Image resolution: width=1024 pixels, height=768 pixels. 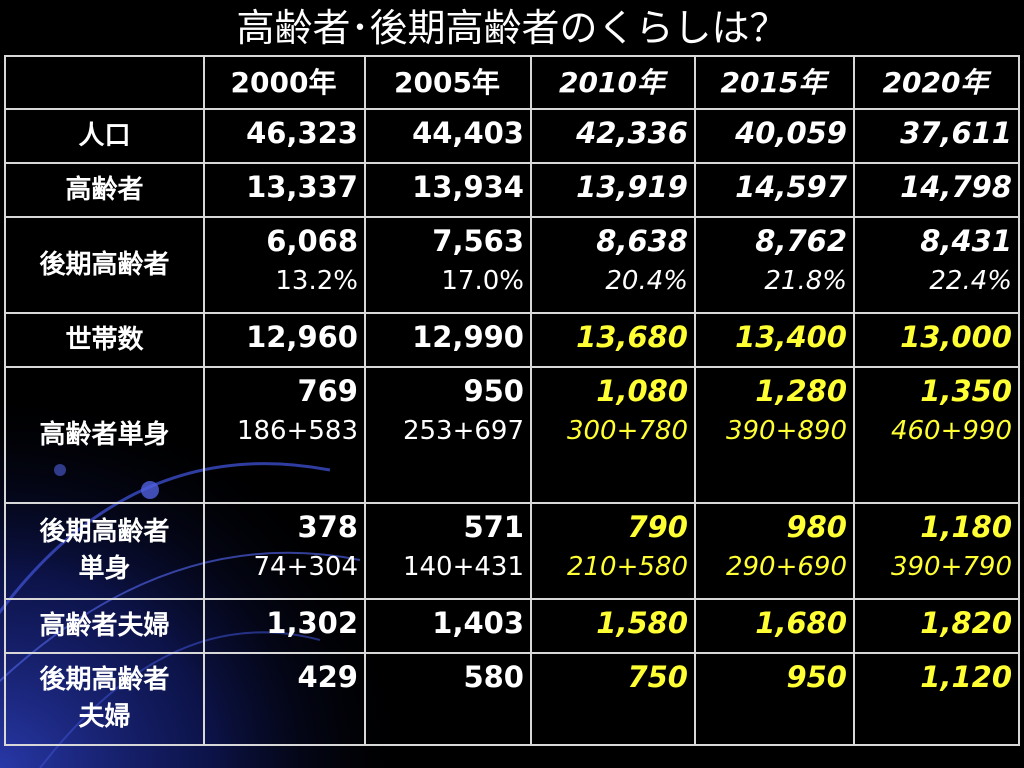 What do you see at coordinates (646, 281) in the screenshot?
I see `cell-sub: 20.4%` at bounding box center [646, 281].